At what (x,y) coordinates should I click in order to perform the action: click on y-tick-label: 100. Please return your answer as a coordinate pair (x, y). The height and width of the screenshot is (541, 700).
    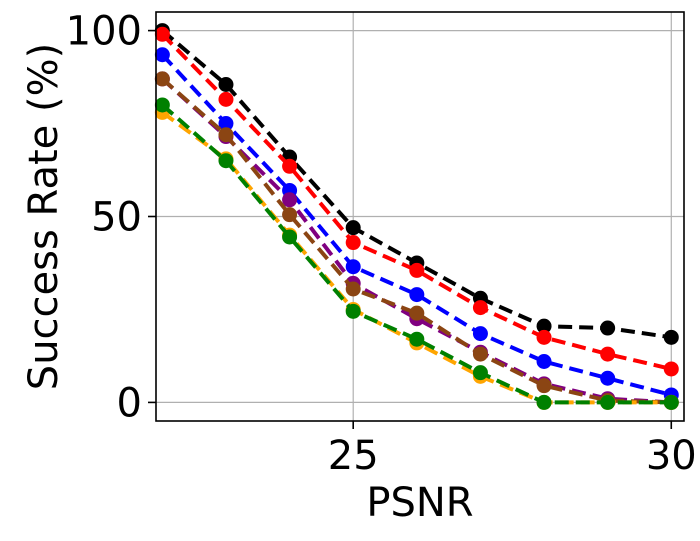
    Looking at the image, I should click on (104, 32).